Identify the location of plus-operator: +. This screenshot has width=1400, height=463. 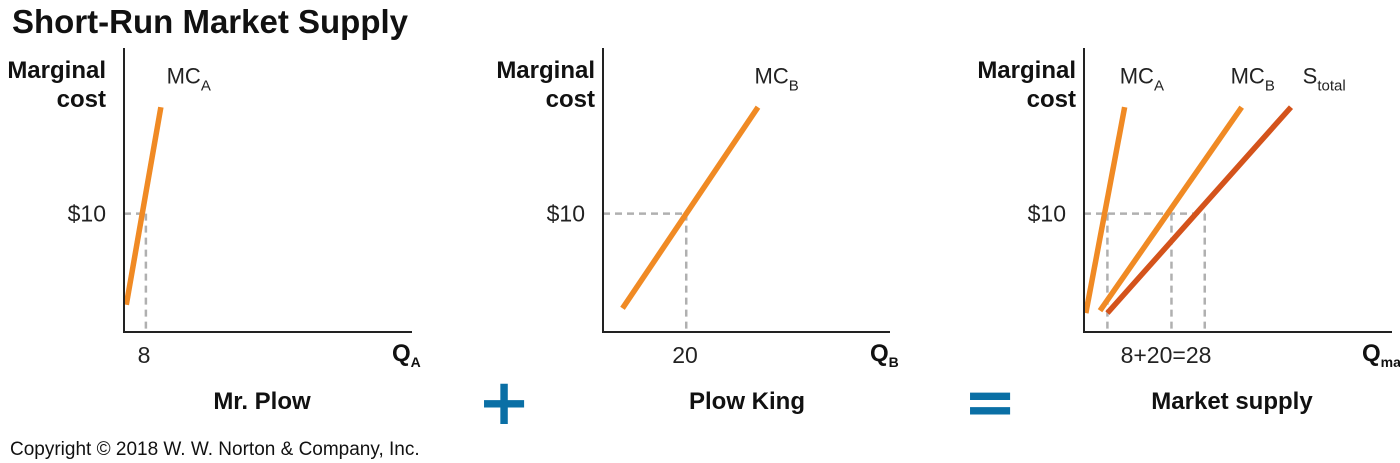
(504, 403).